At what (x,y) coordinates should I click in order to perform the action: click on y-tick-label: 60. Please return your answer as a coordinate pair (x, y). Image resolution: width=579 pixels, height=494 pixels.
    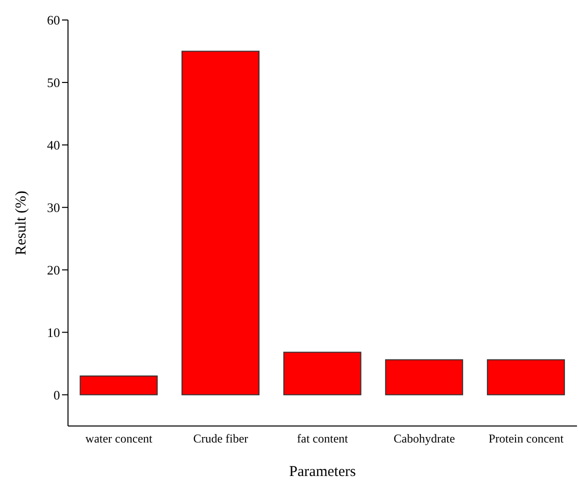
    Looking at the image, I should click on (53, 20).